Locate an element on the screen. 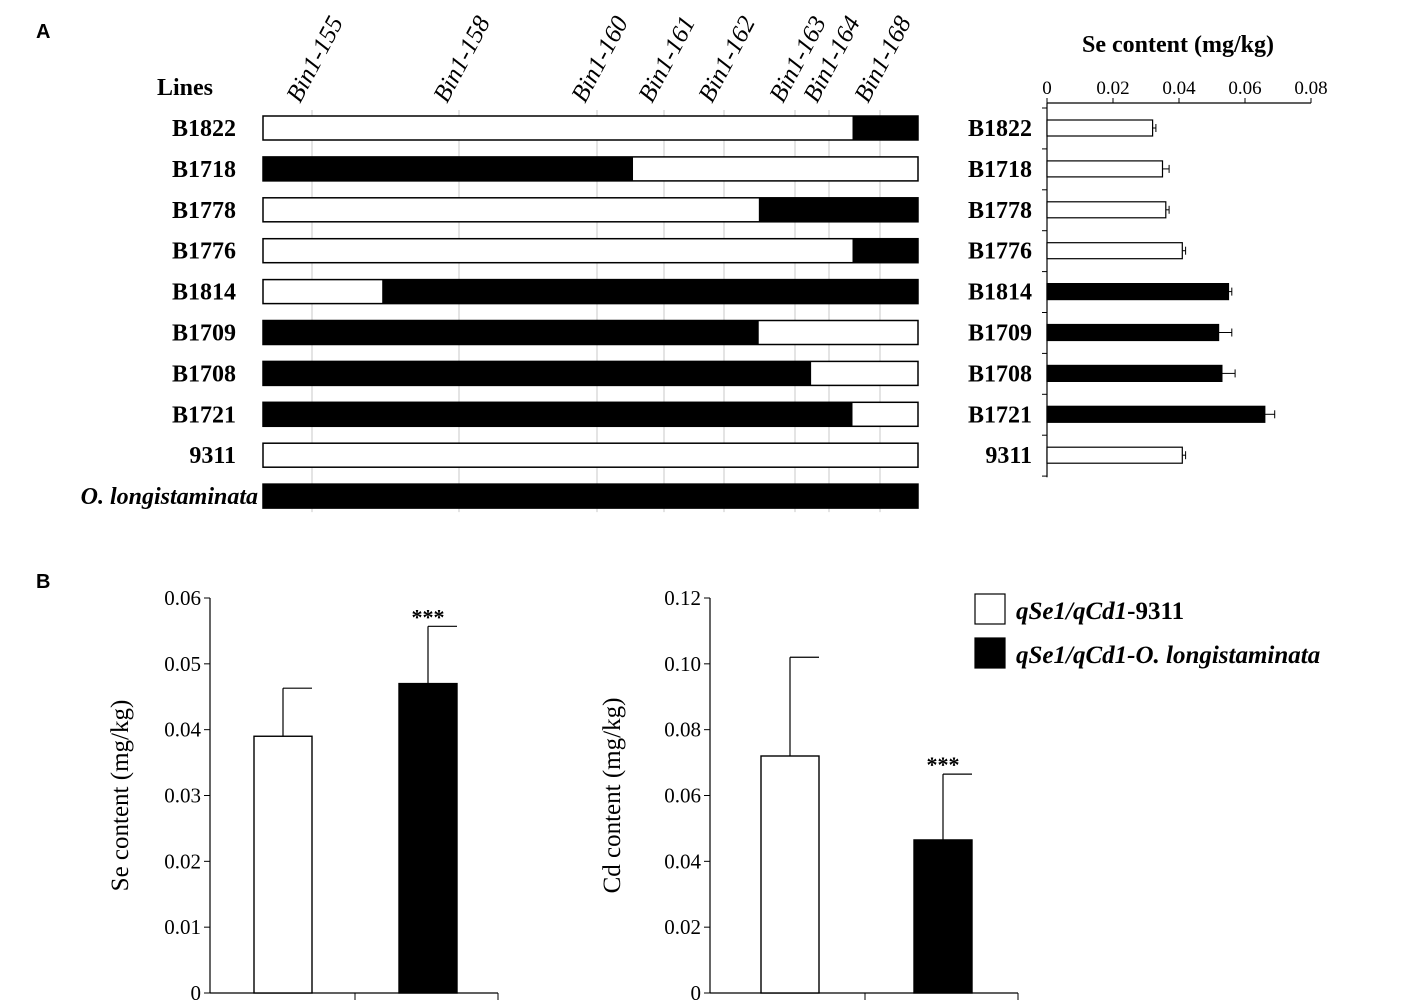 This screenshot has width=1418, height=1005. line-label: 9311 is located at coordinates (212, 456).